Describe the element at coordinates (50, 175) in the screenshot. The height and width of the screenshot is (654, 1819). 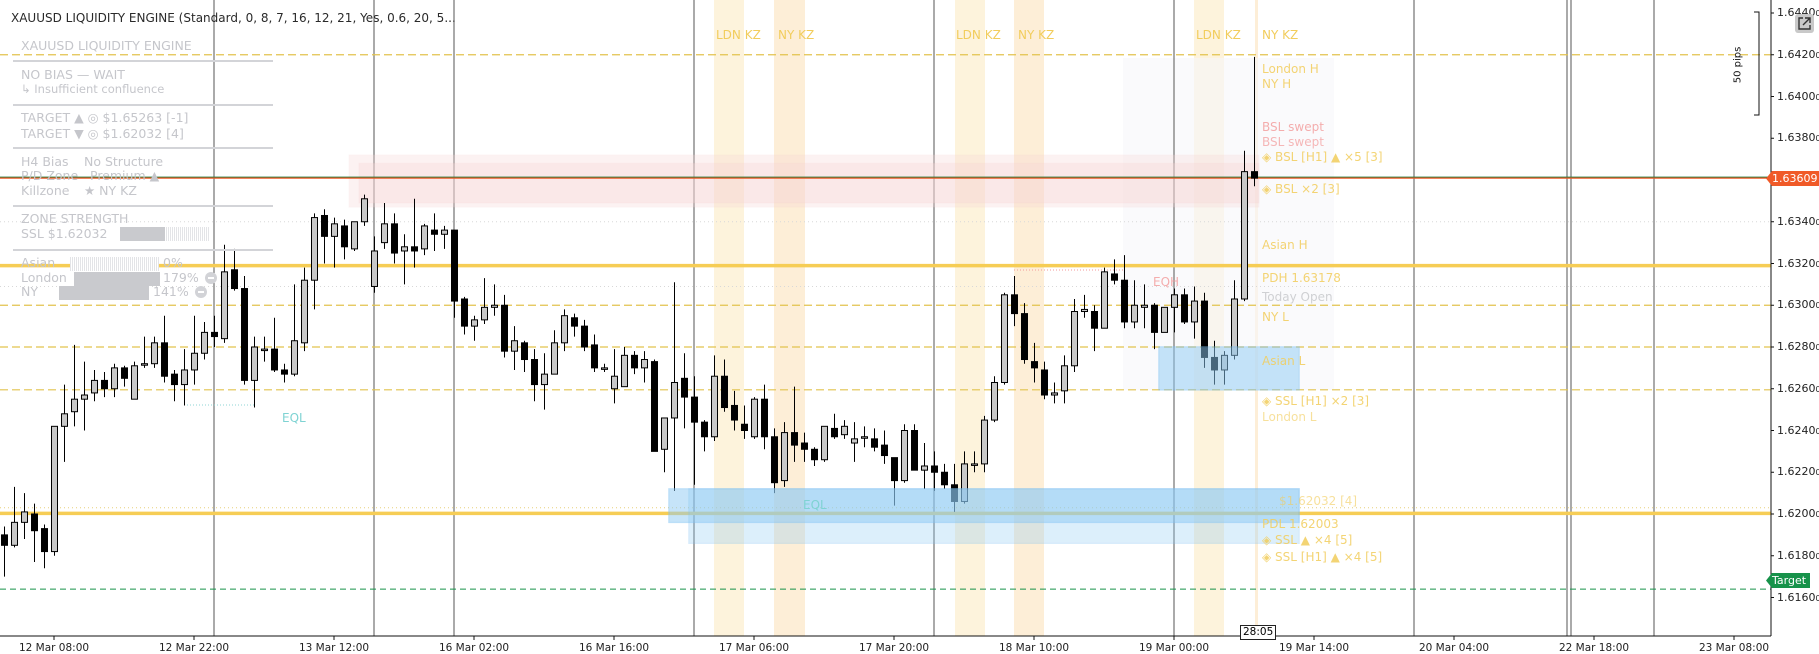
I see `pd-zone-label: P/D Zone` at that location.